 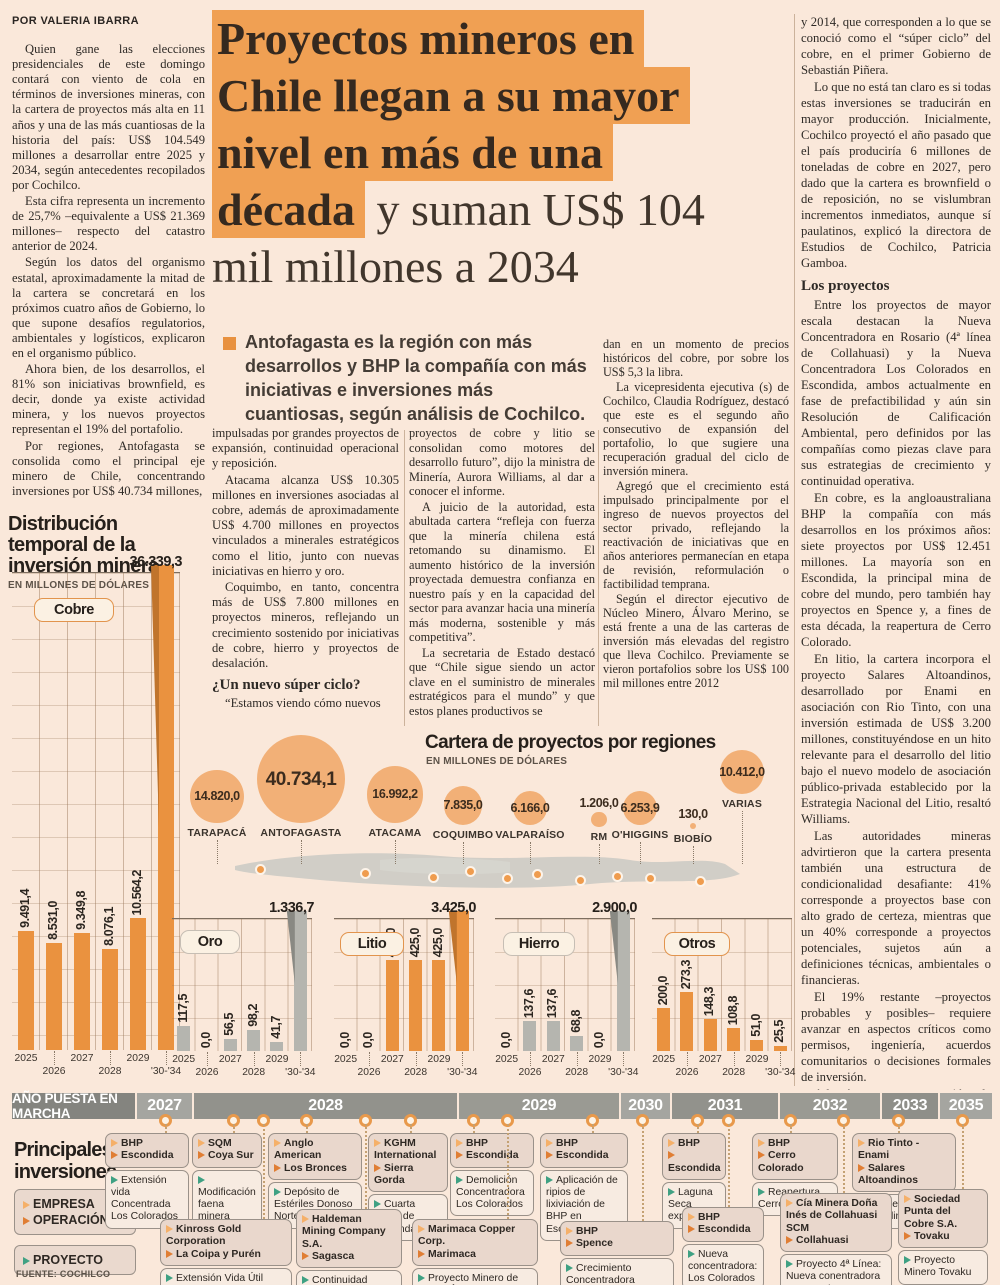 What do you see at coordinates (504, 209) in the screenshot?
I see `headline-line: década y suman US$ 104` at bounding box center [504, 209].